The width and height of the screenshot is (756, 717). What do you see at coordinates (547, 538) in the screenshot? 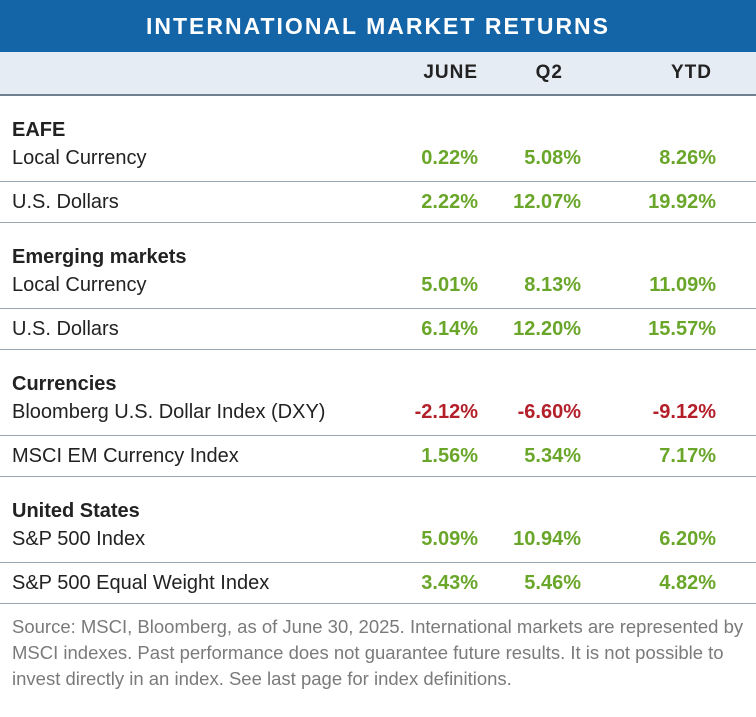
I see `value-cell-q2: 10.94%` at bounding box center [547, 538].